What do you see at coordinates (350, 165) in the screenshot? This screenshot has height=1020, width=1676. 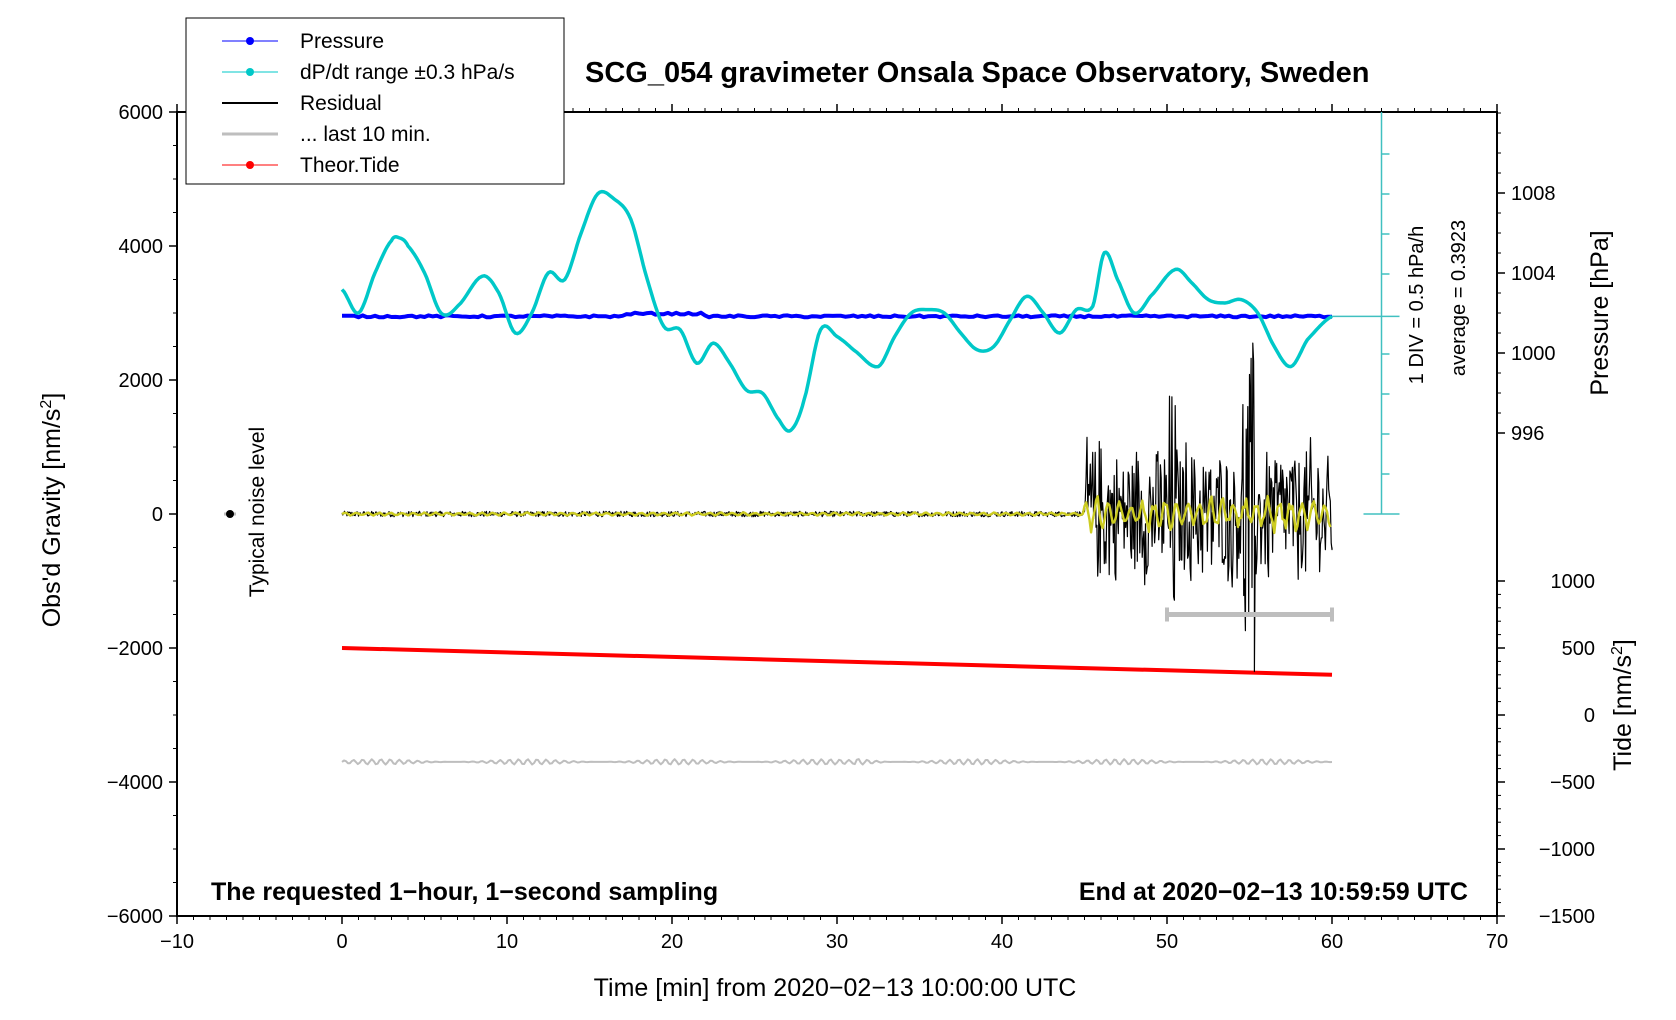 I see `legend-label: Theor.Tide` at bounding box center [350, 165].